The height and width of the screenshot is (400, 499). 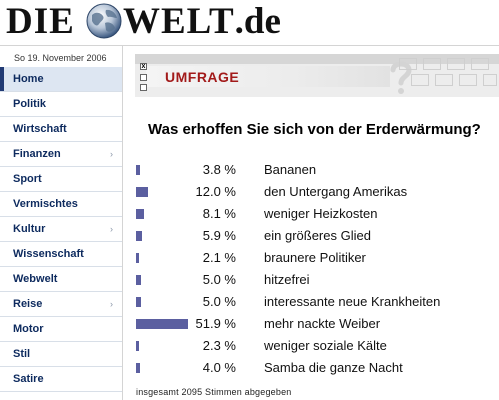 I want to click on result-answer: interessante neue Krankheiten, so click(x=352, y=301).